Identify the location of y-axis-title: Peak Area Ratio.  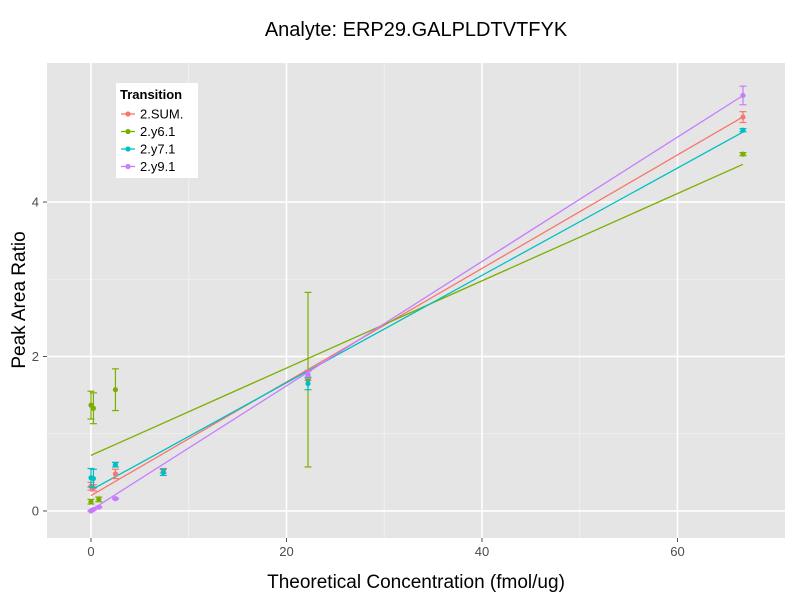
(19, 299).